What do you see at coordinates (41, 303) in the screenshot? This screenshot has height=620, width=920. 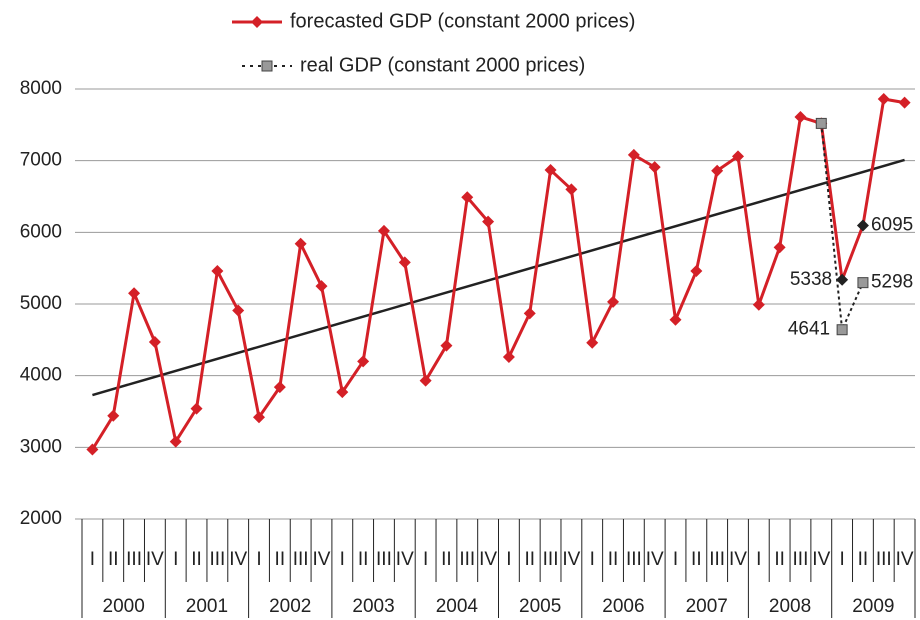 I see `y-tick-label: 5000` at bounding box center [41, 303].